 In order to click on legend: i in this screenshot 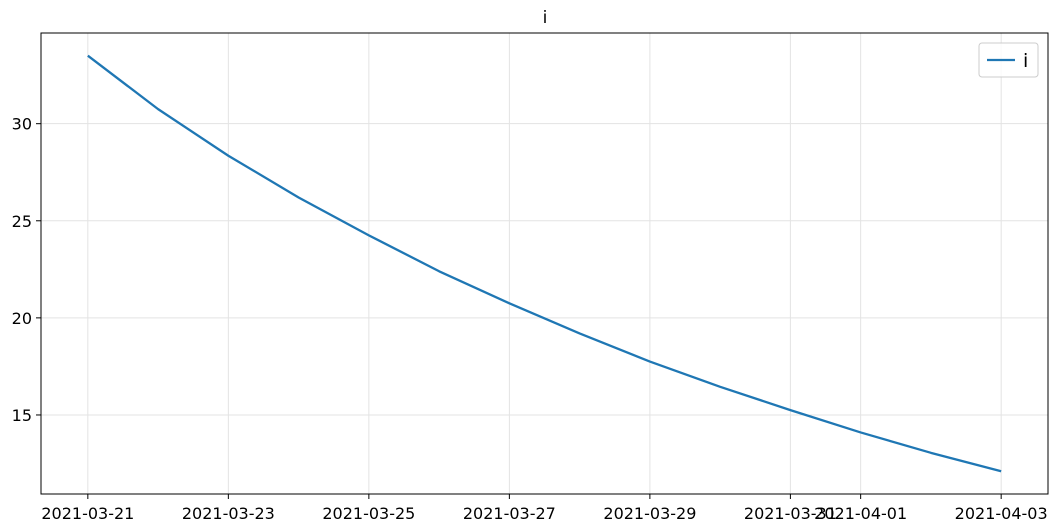, I will do `click(1008, 60)`.